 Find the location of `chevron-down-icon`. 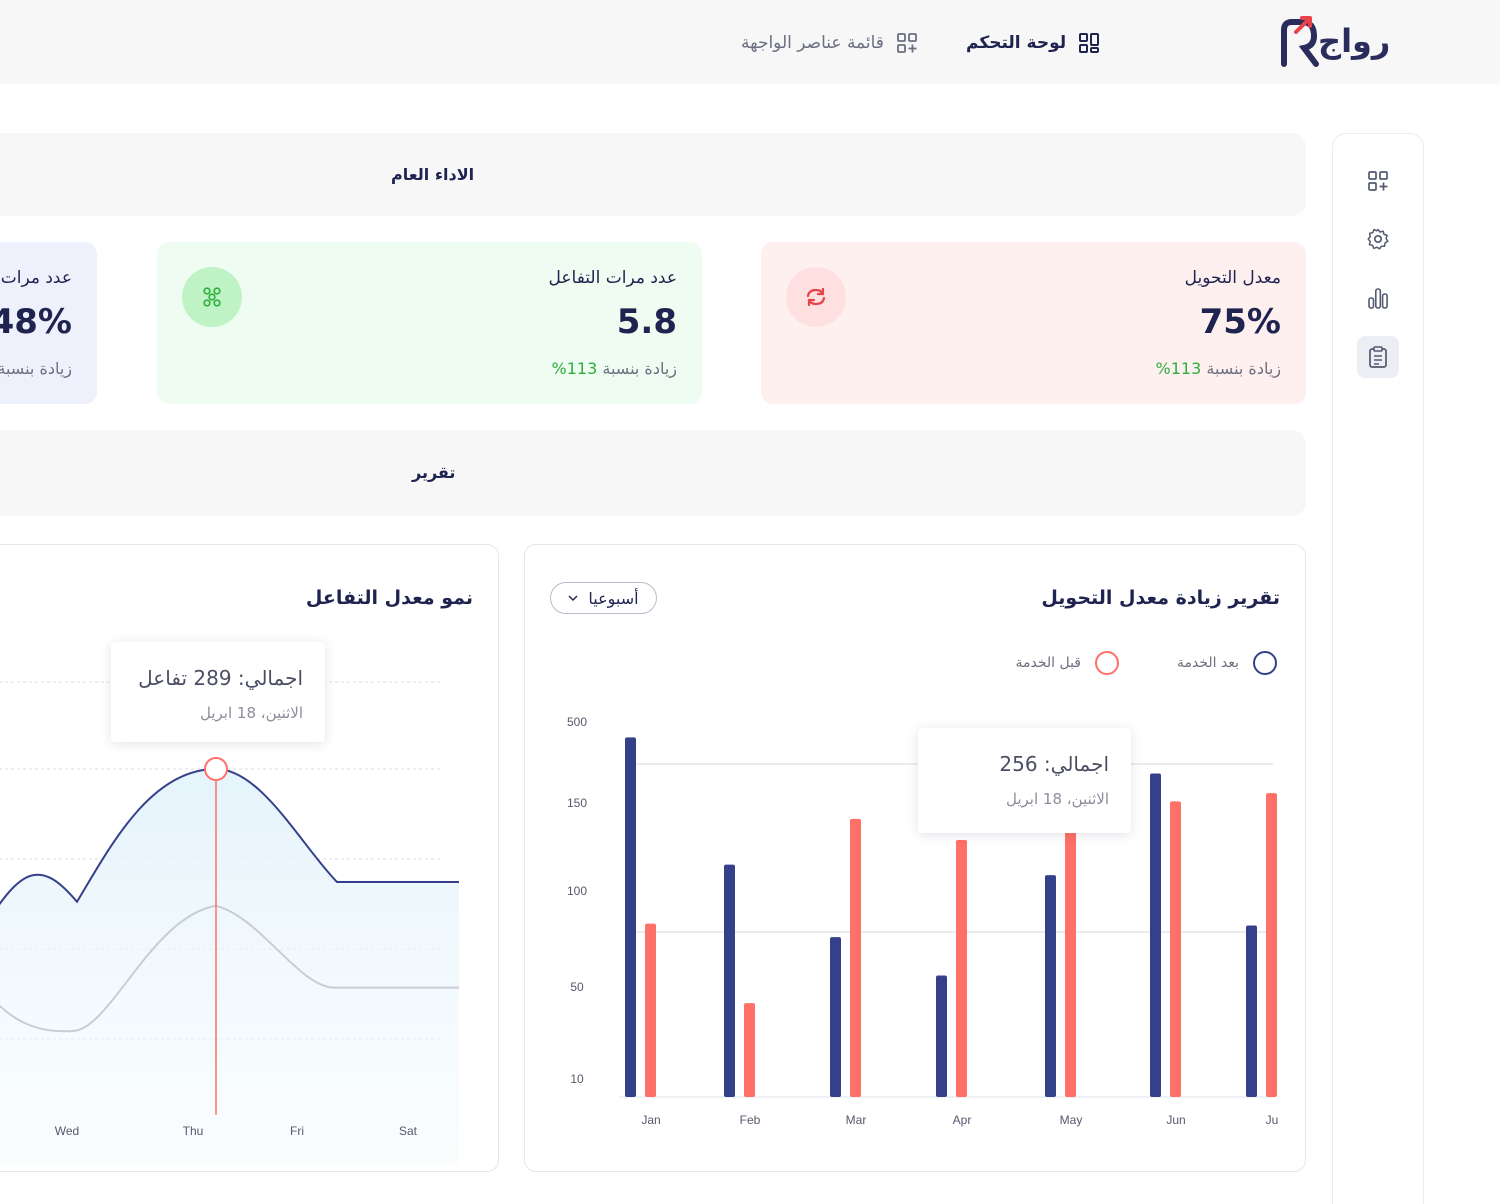

chevron-down-icon is located at coordinates (573, 598).